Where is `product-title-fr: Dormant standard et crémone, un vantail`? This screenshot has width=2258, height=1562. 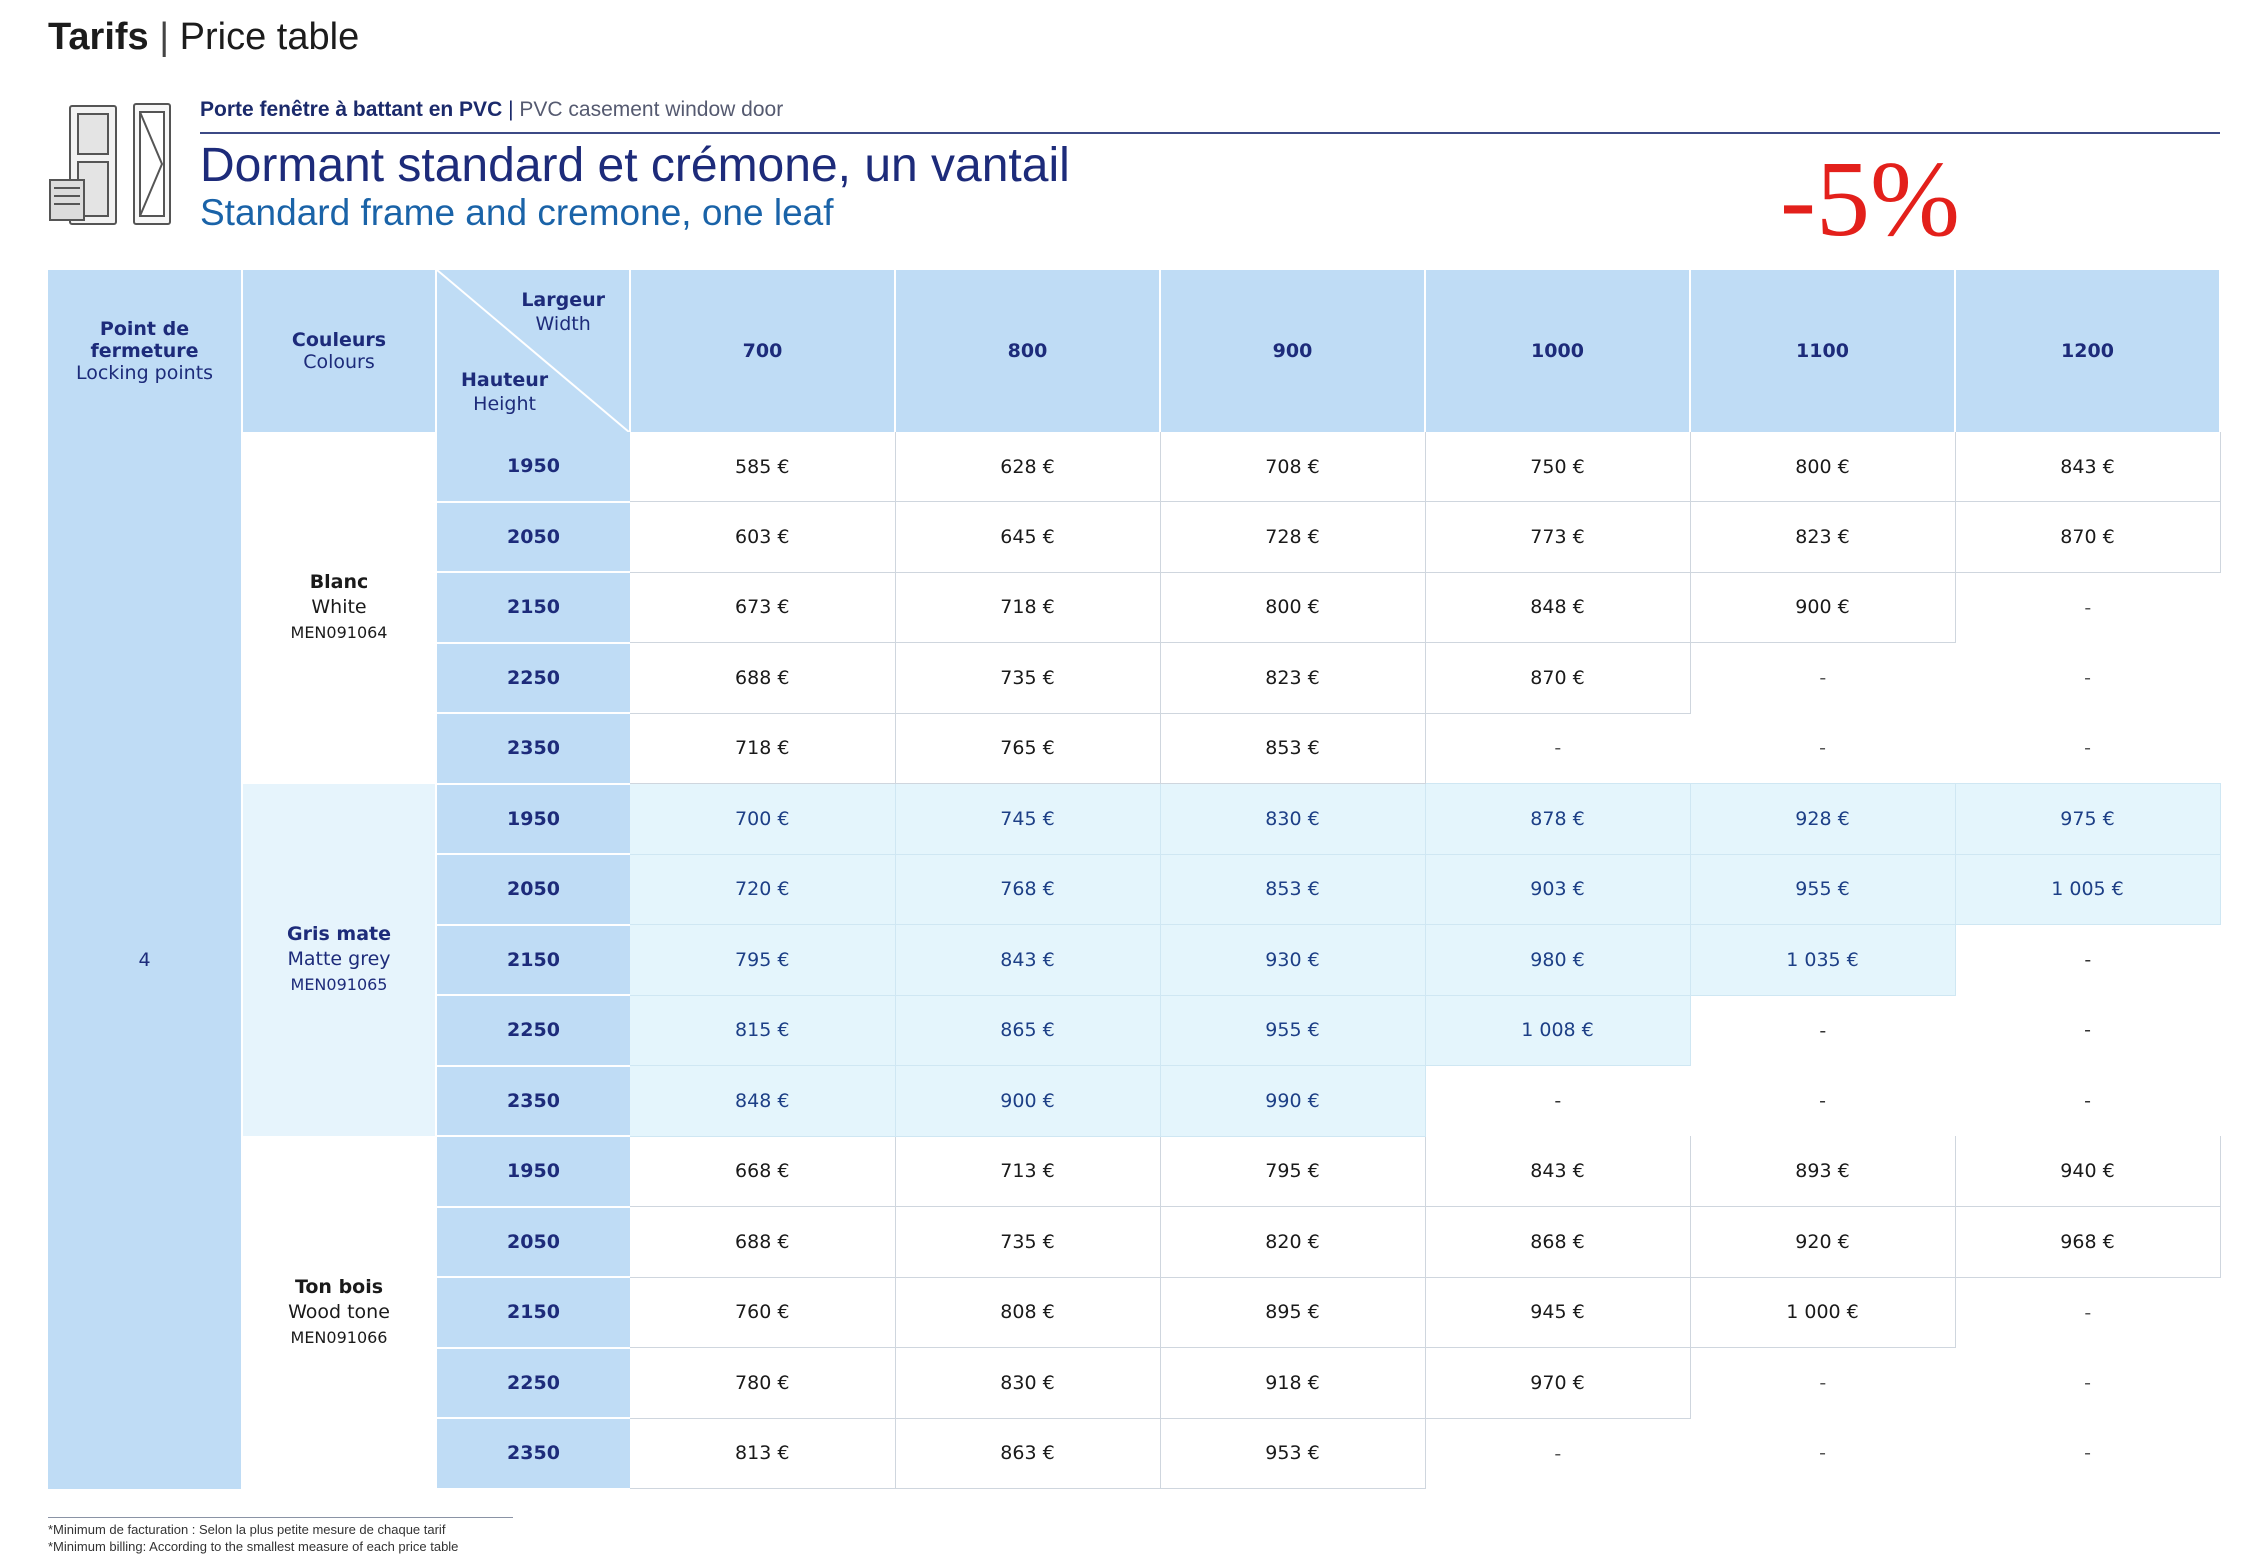
product-title-fr: Dormant standard et crémone, un vantail is located at coordinates (635, 165).